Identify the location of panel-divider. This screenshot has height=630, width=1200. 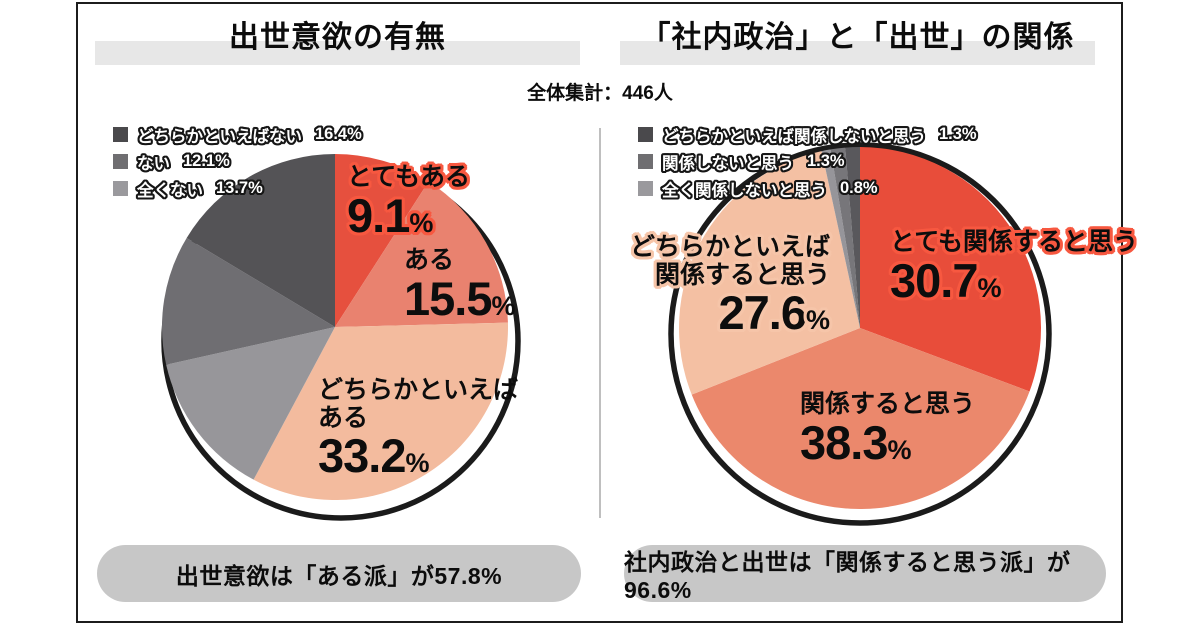
(600, 323).